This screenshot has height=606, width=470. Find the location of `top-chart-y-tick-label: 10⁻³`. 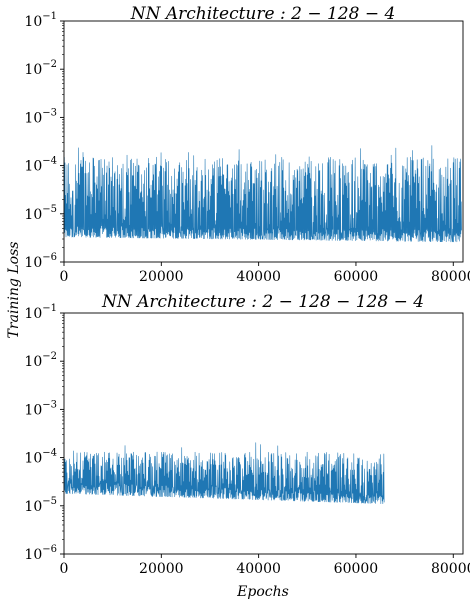

top-chart-y-tick-label: 10⁻³ is located at coordinates (40, 116).